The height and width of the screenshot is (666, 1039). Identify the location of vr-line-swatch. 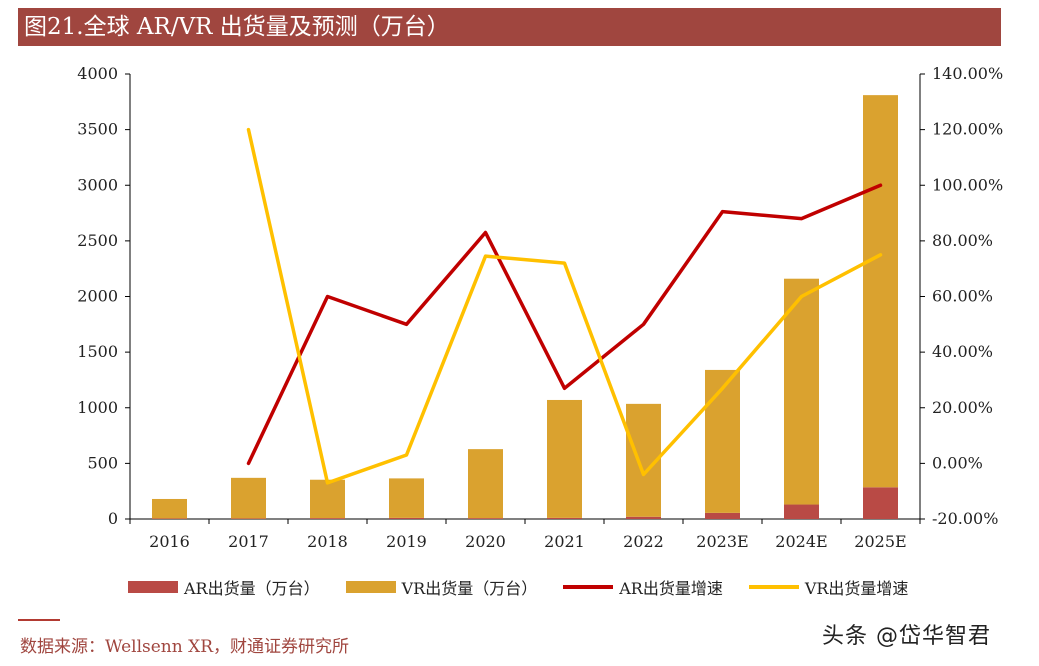
(773, 587).